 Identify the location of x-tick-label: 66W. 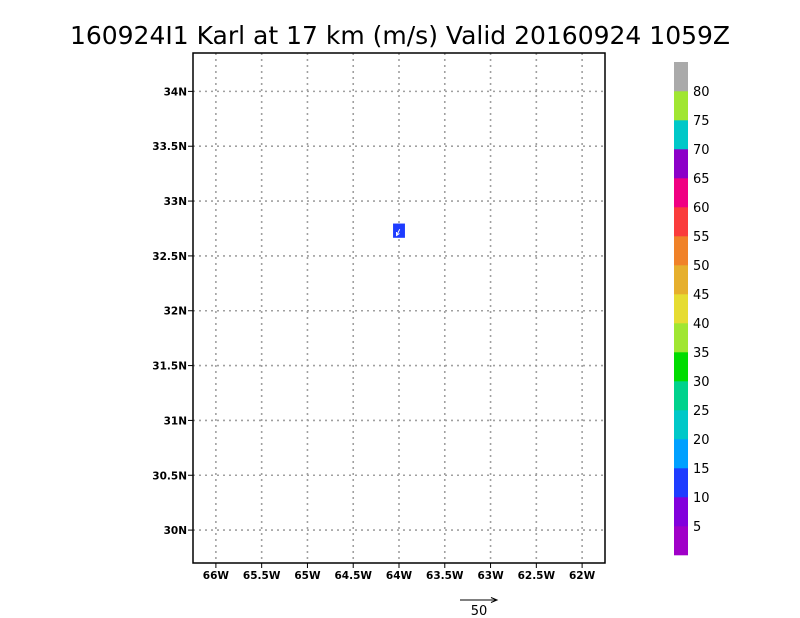
(216, 576).